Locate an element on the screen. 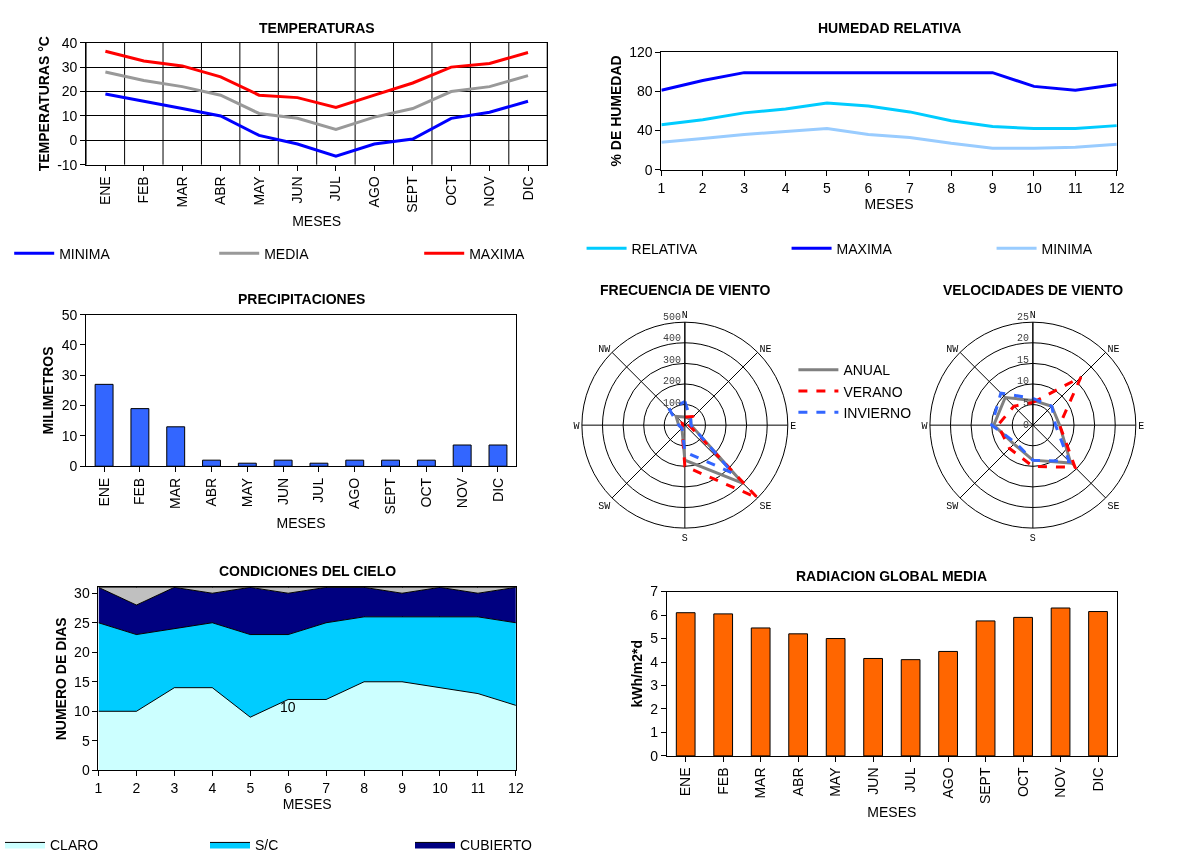  y-tick-label: 1 is located at coordinates (654, 732).